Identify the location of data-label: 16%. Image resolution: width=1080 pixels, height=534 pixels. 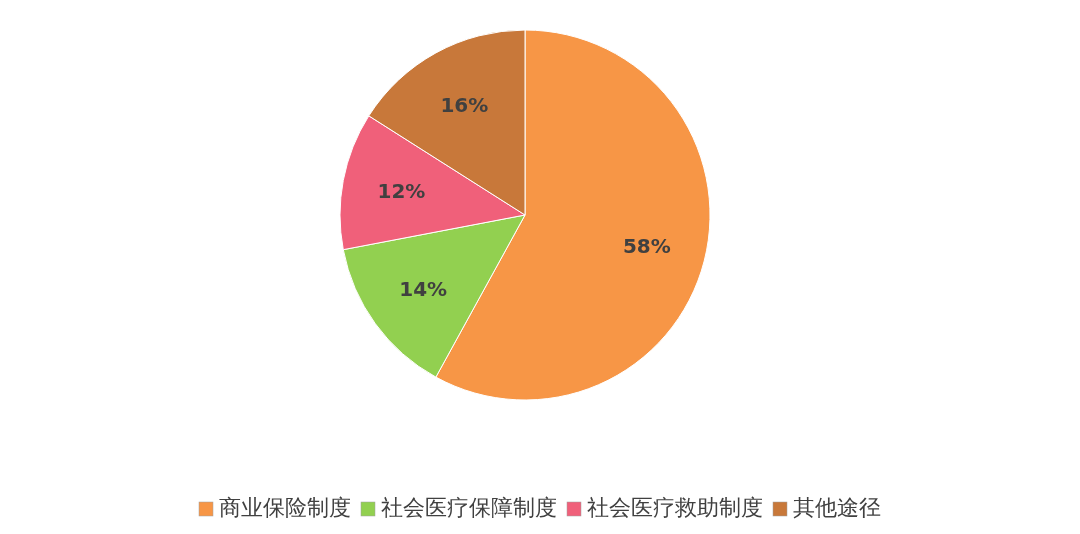
(464, 104).